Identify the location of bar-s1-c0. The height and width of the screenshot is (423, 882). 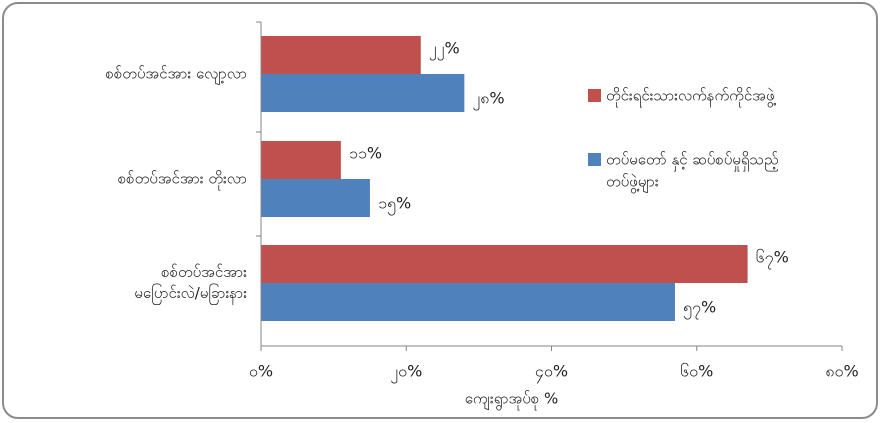
(363, 93).